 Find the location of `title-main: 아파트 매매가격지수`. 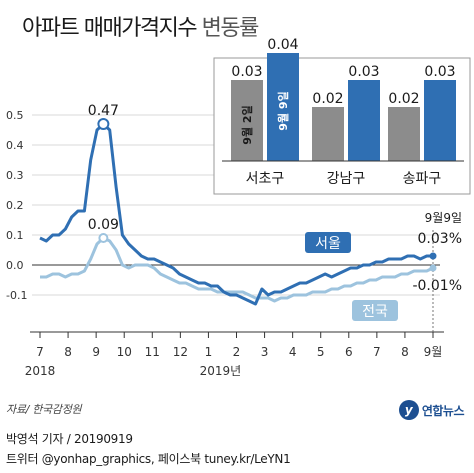

title-main: 아파트 매매가격지수 is located at coordinates (110, 28).